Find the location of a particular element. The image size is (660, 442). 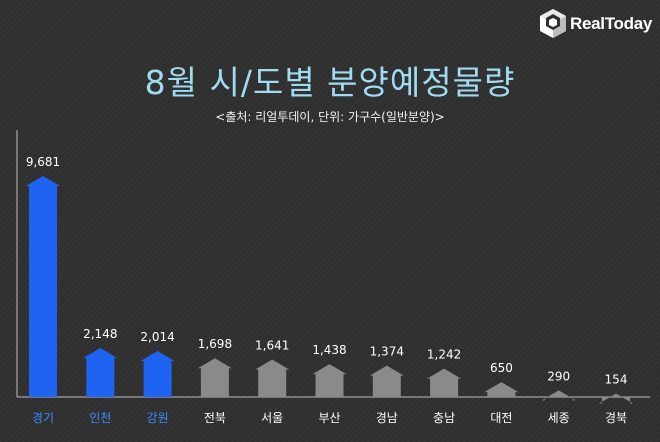

value-label: 1,242 is located at coordinates (444, 355).